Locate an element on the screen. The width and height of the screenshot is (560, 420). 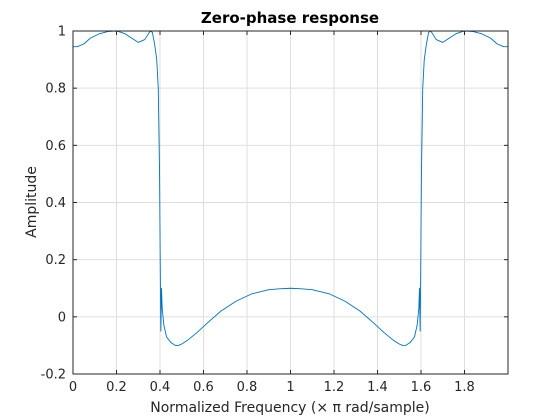
x-tick-label: 1.6 is located at coordinates (421, 387).